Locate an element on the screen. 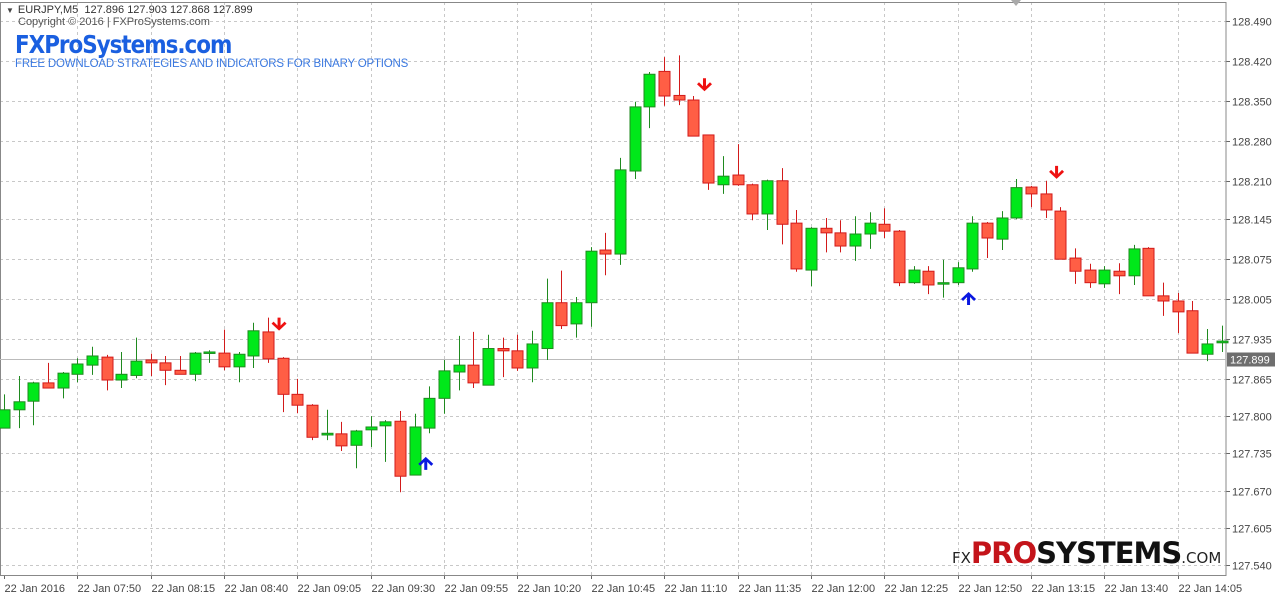 Image resolution: width=1280 pixels, height=600 pixels. time-tick-label: 22 Jan 12:50 is located at coordinates (991, 589).